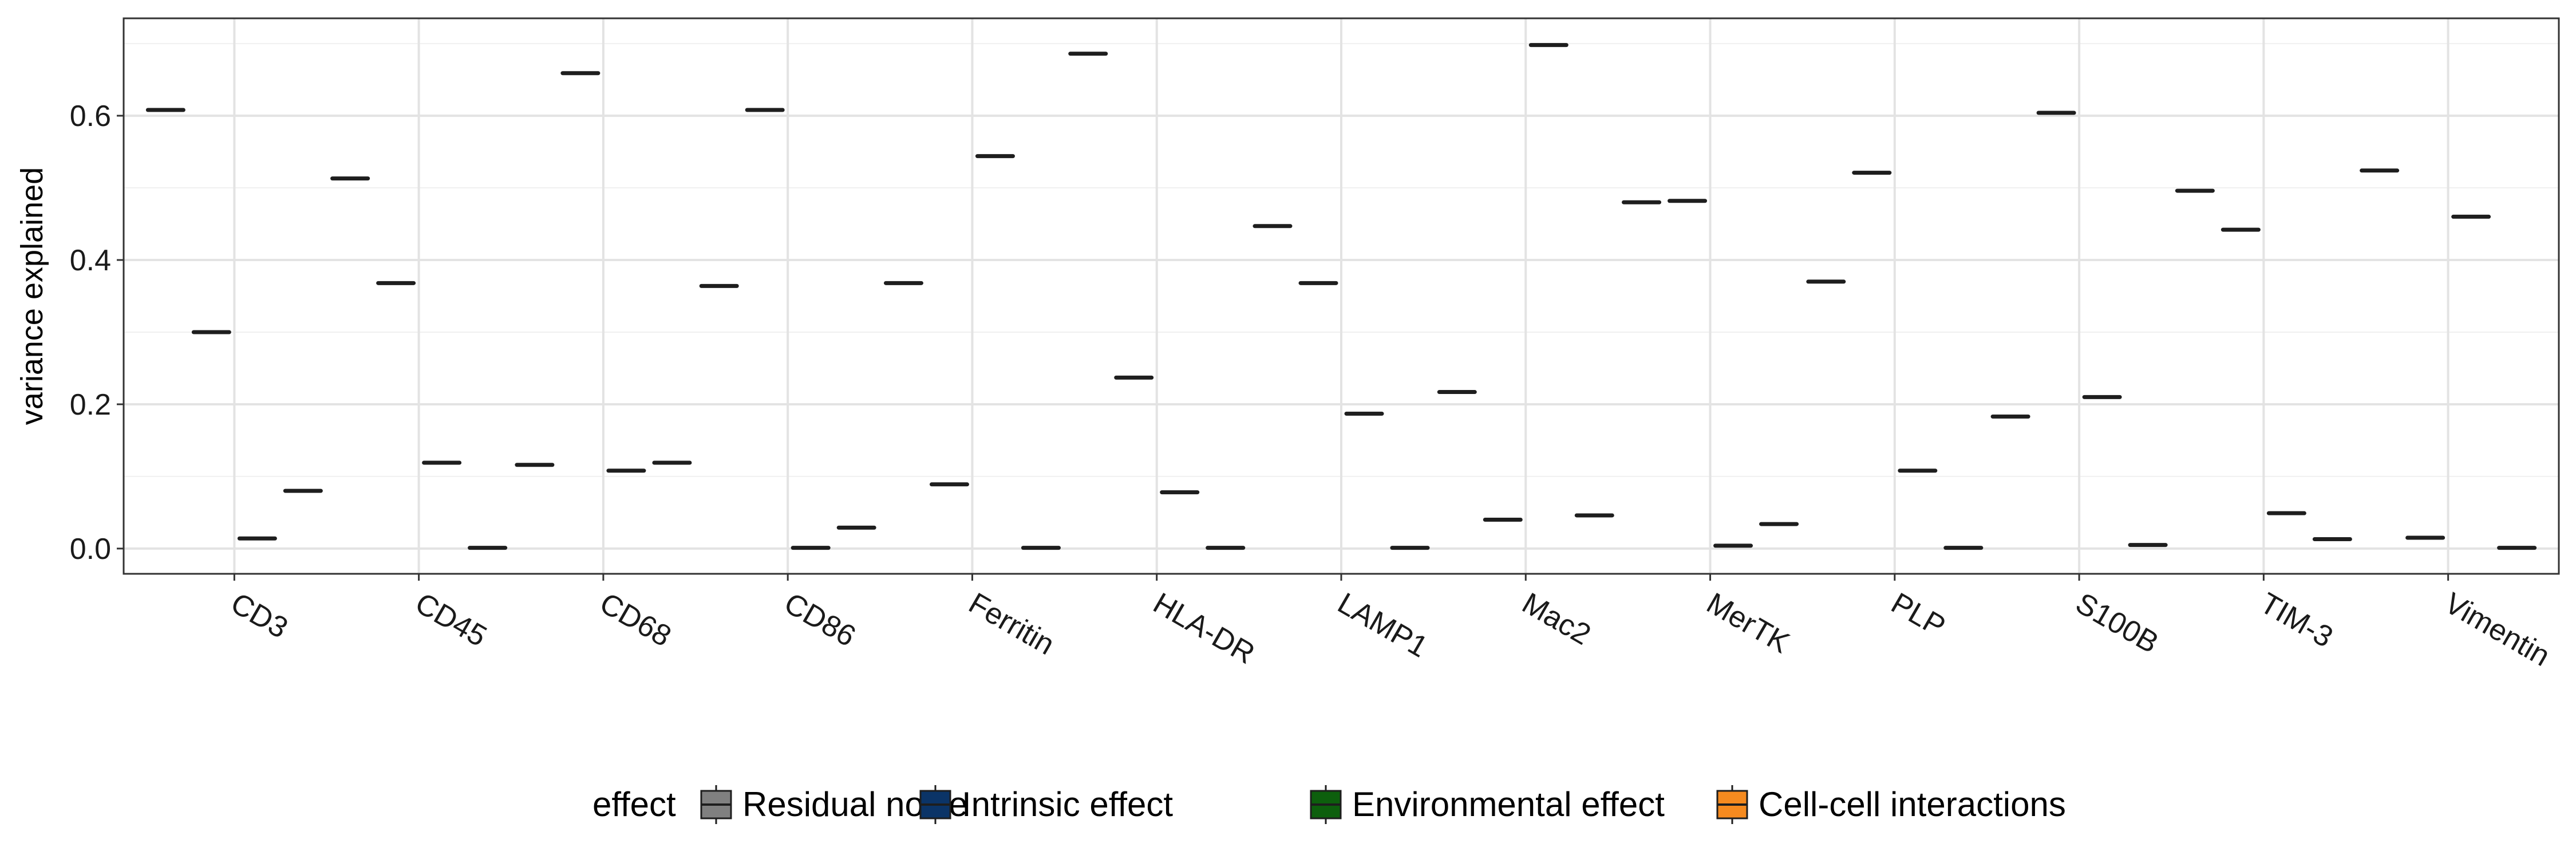 The width and height of the screenshot is (2576, 859). What do you see at coordinates (90, 549) in the screenshot?
I see `y-tick-label: 0.0` at bounding box center [90, 549].